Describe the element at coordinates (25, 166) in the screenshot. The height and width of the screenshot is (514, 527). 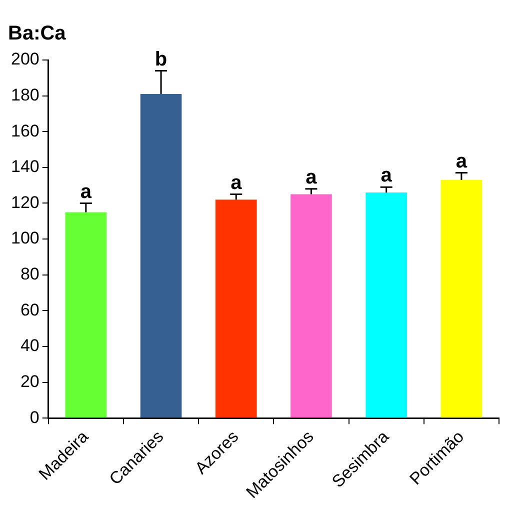
I see `y-tick-label: 140` at that location.